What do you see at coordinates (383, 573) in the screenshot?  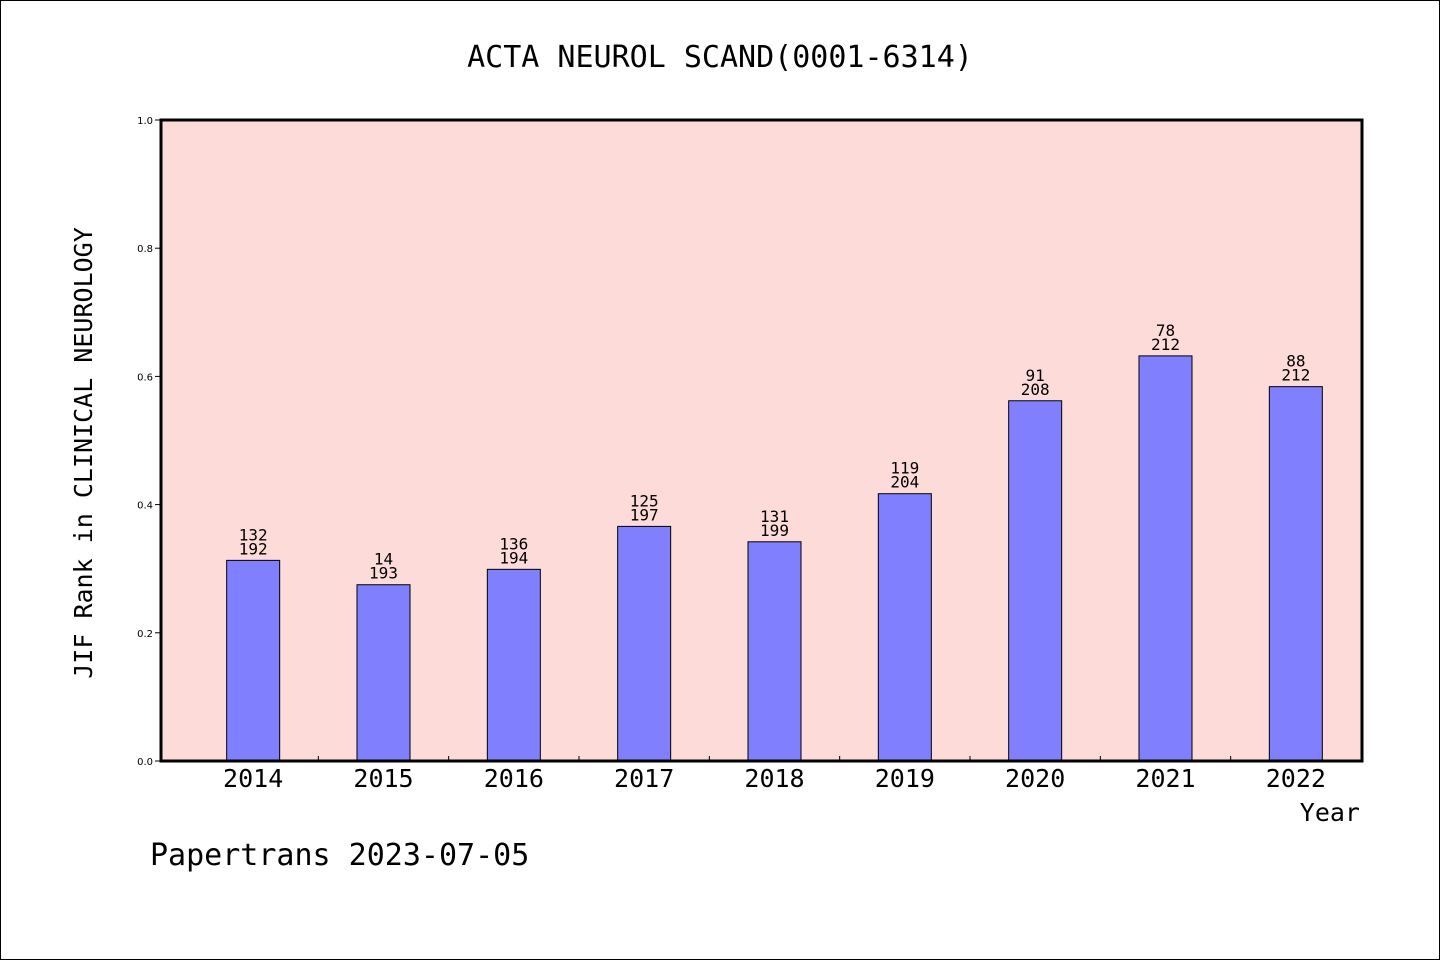 I see `data-label-total: 193` at bounding box center [383, 573].